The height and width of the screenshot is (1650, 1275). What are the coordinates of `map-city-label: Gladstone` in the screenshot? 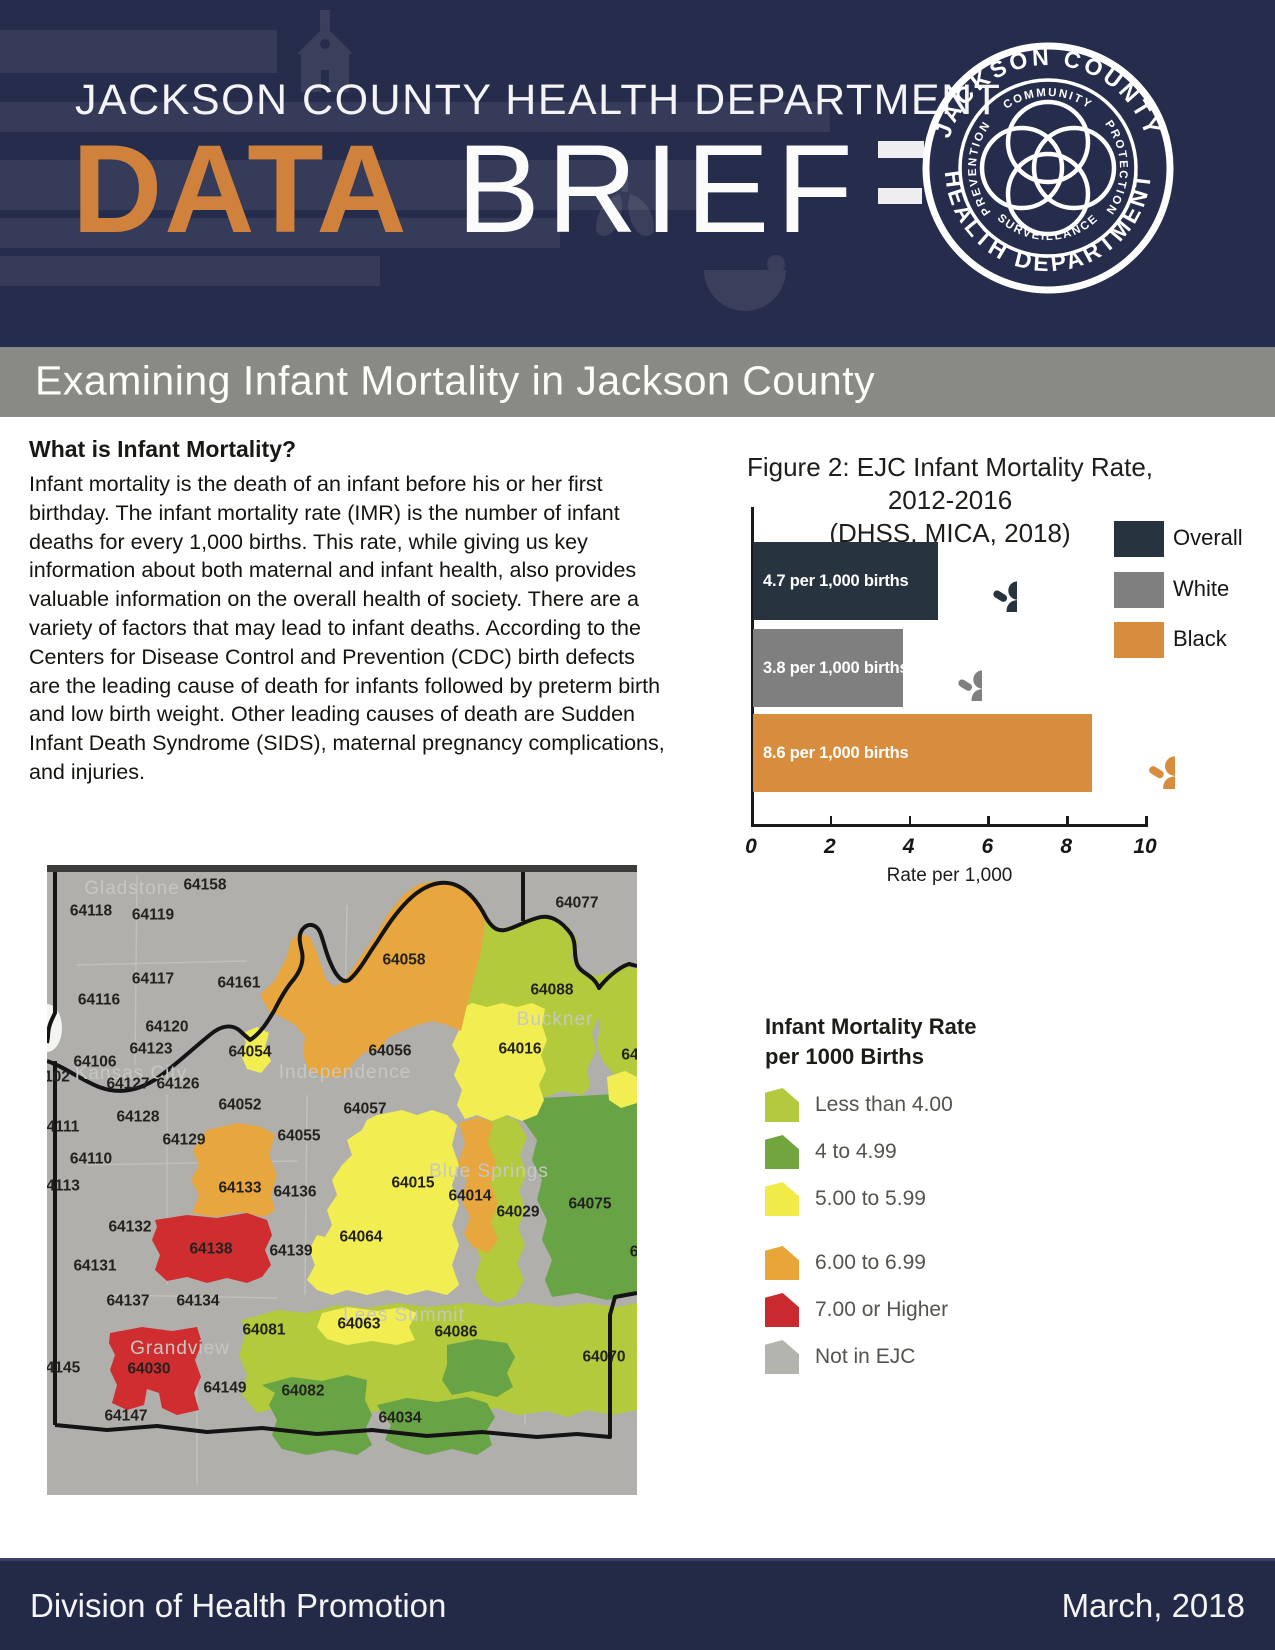 It's located at (132, 888).